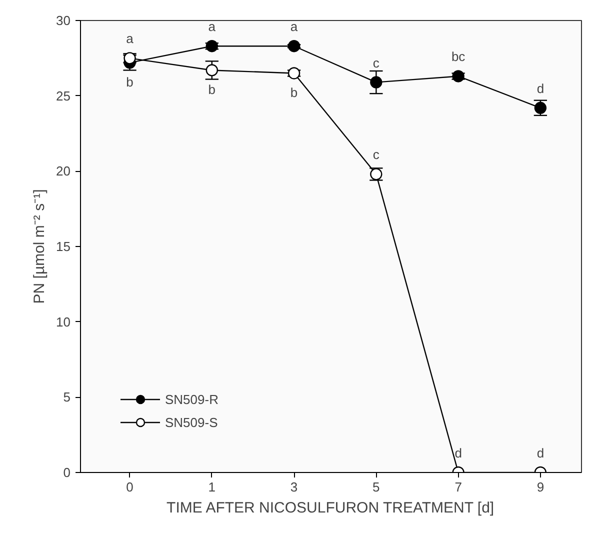 The image size is (596, 542). I want to click on x-tick-label: 9, so click(540, 487).